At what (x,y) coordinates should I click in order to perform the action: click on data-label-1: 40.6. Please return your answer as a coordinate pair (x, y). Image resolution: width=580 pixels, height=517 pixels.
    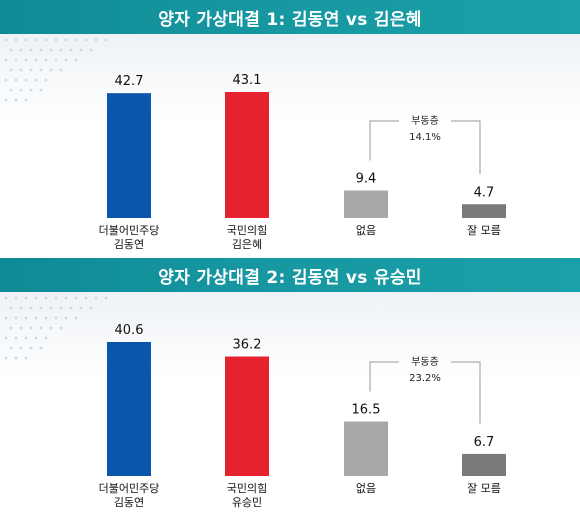
    Looking at the image, I should click on (129, 330).